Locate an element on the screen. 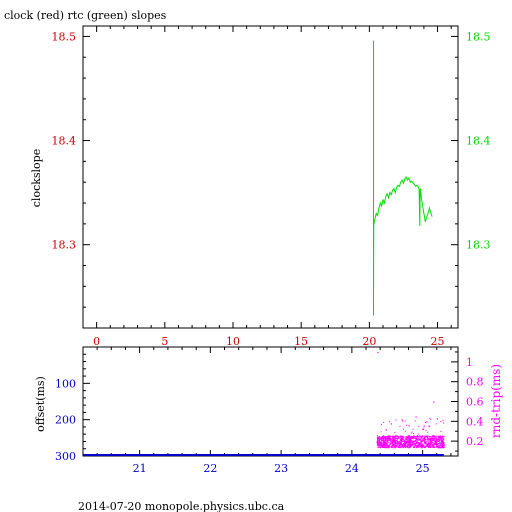  bottom-left-y-tick-label: 100 is located at coordinates (65, 383).